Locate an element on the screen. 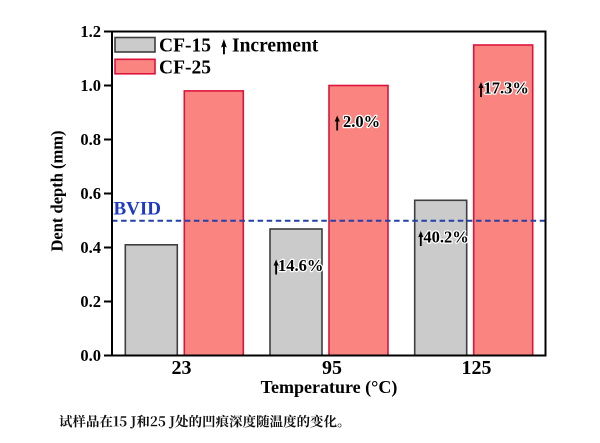 The width and height of the screenshot is (600, 443). svg-text: 0.8 is located at coordinates (90, 139).